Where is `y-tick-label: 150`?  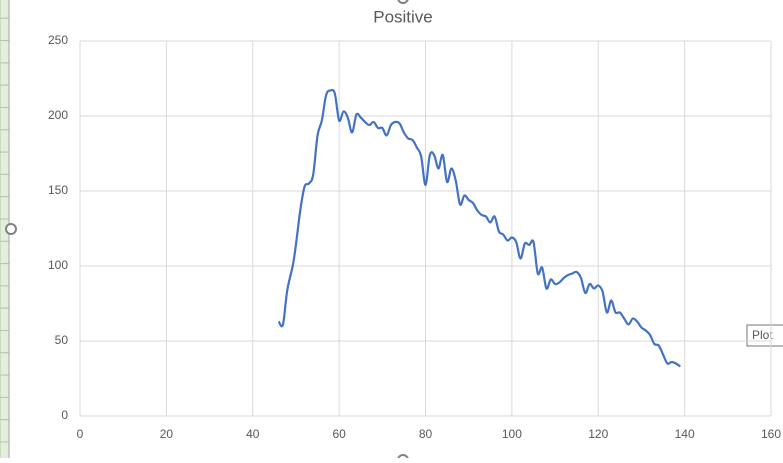 y-tick-label: 150 is located at coordinates (58, 190).